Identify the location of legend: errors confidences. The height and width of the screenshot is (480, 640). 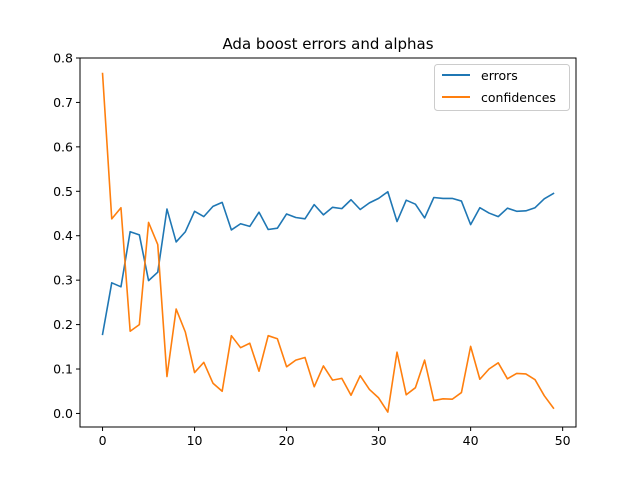
(502, 87).